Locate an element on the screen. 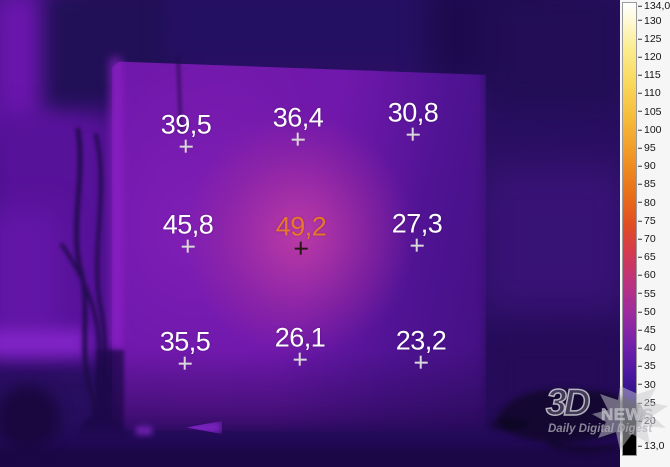 The image size is (670, 467). scale-tick: 100 is located at coordinates (650, 129).